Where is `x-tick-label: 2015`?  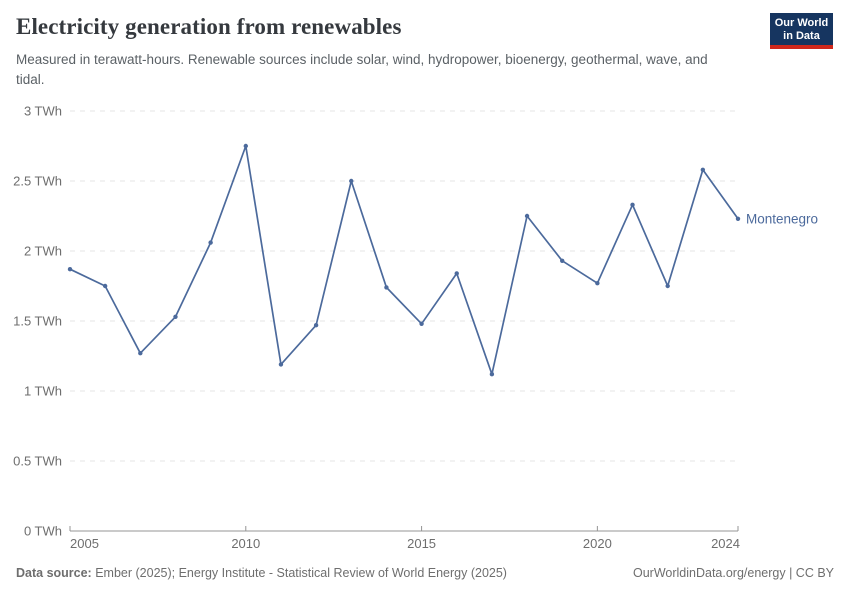 x-tick-label: 2015 is located at coordinates (421, 543).